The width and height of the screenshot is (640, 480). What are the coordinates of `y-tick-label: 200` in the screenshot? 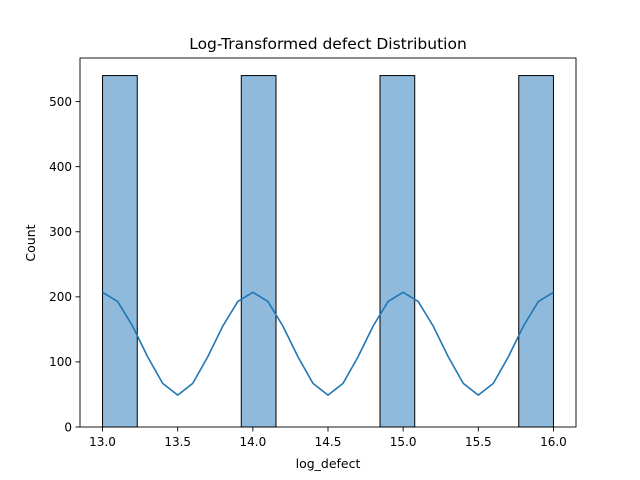 It's located at (60, 297).